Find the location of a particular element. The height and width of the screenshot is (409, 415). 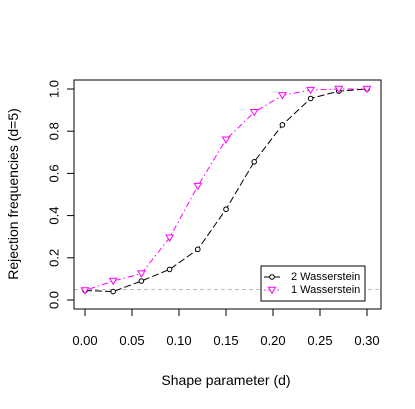

x-tick-label: 0.30 is located at coordinates (366, 340).